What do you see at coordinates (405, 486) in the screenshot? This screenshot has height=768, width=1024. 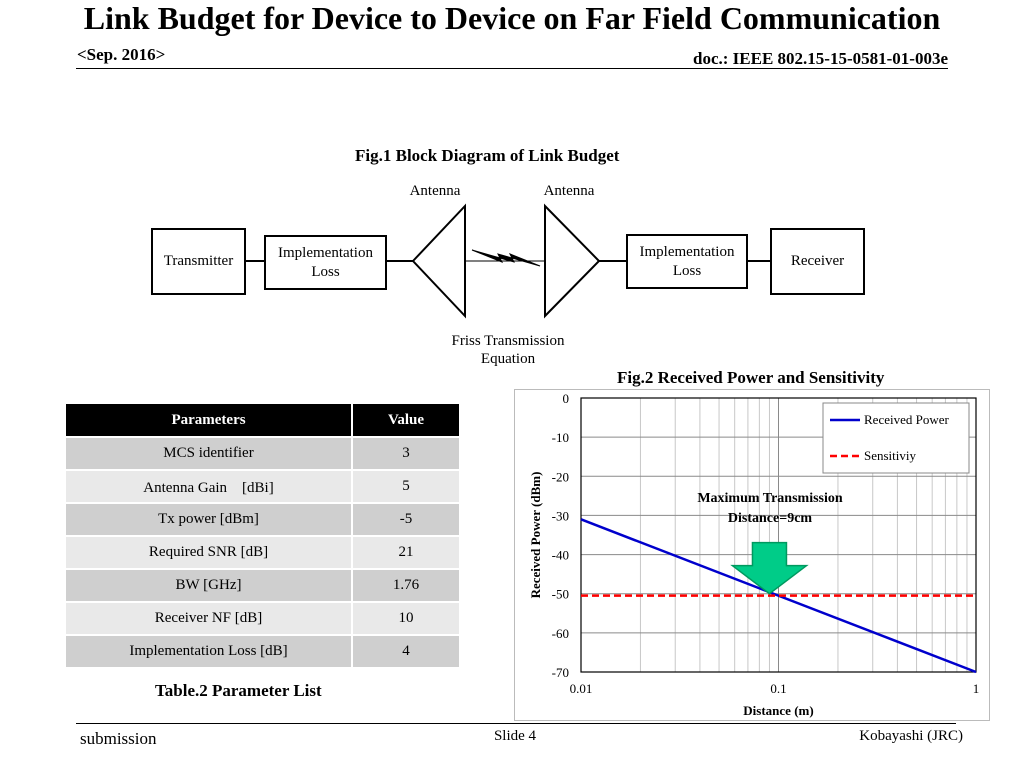 I see `param-value: 5` at bounding box center [405, 486].